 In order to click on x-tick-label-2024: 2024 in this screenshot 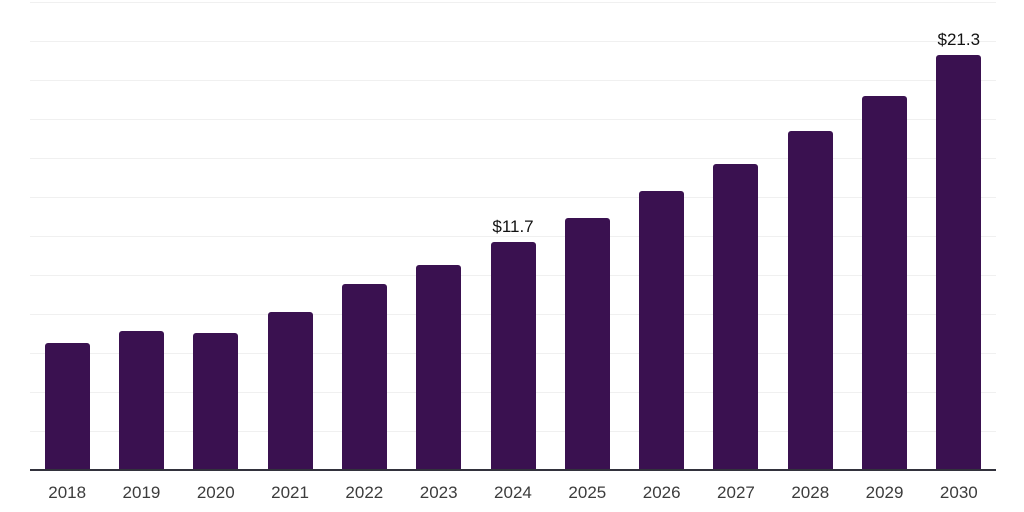, I will do `click(513, 492)`.